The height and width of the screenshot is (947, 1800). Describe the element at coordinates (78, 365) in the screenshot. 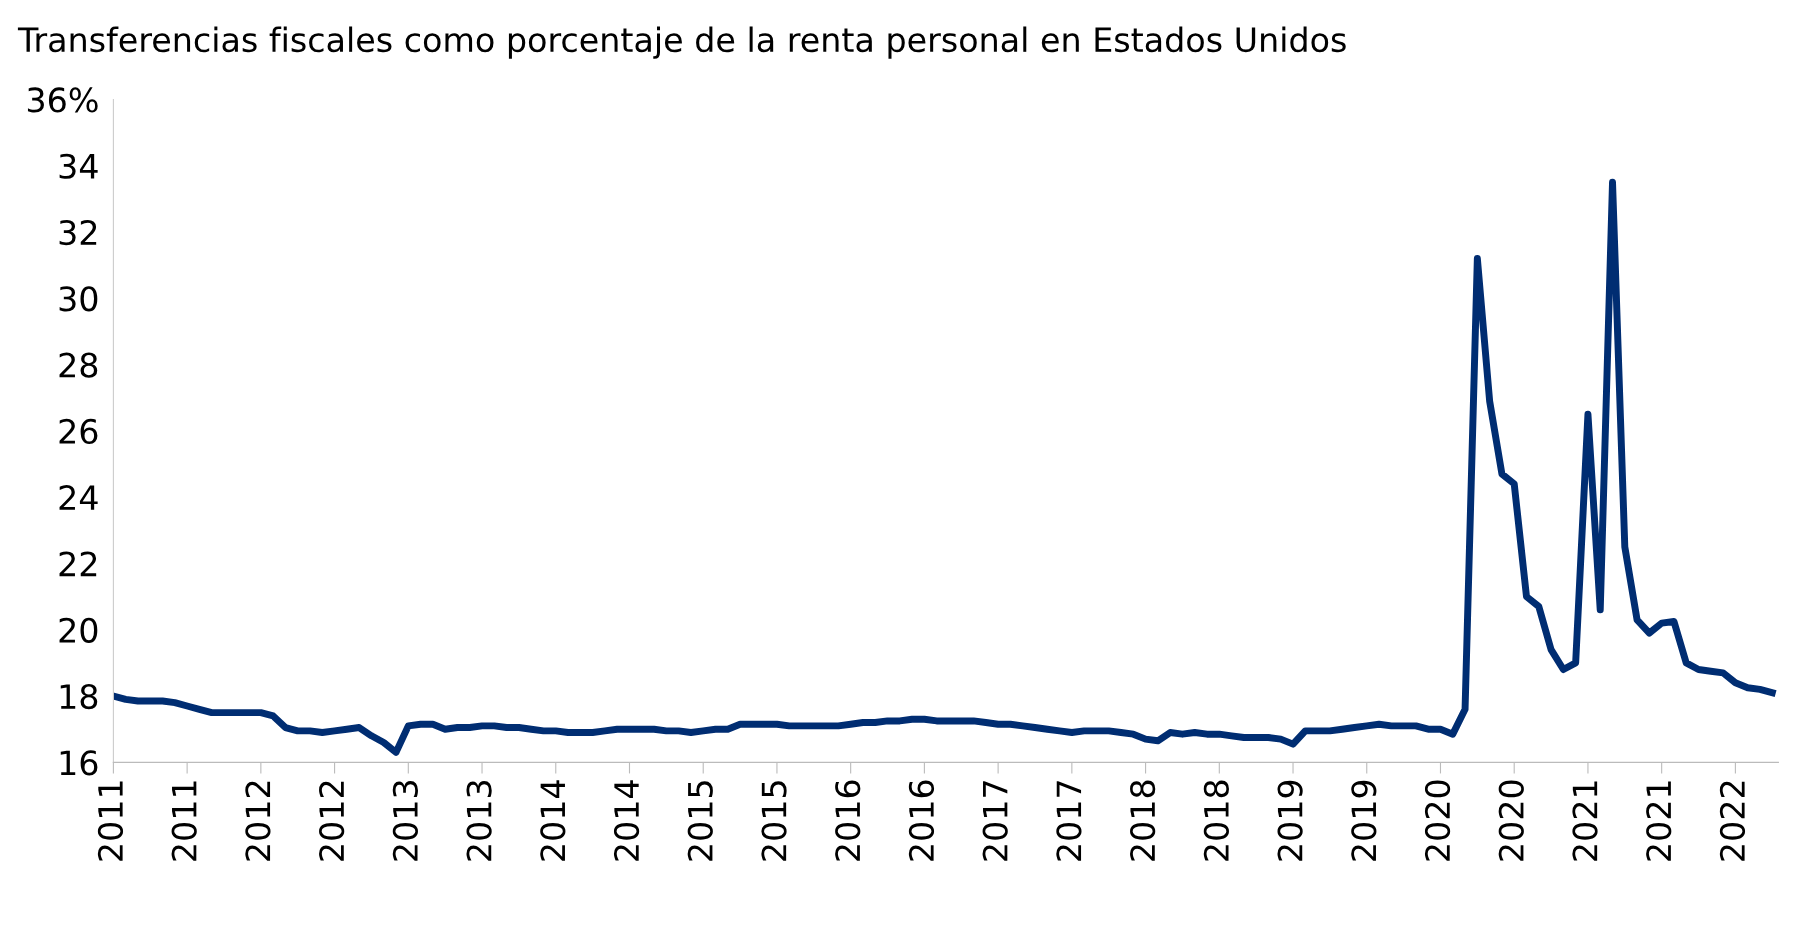

I see `y-tick-label: 28` at that location.